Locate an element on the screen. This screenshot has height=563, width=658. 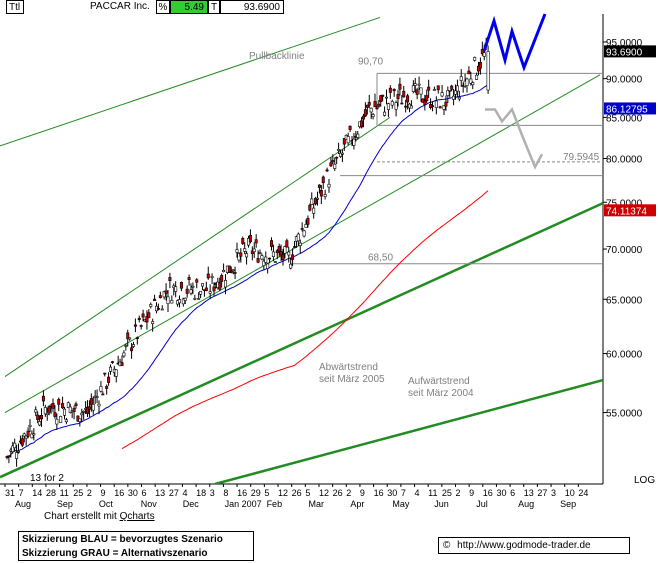
x-month-label: May is located at coordinates (401, 504).